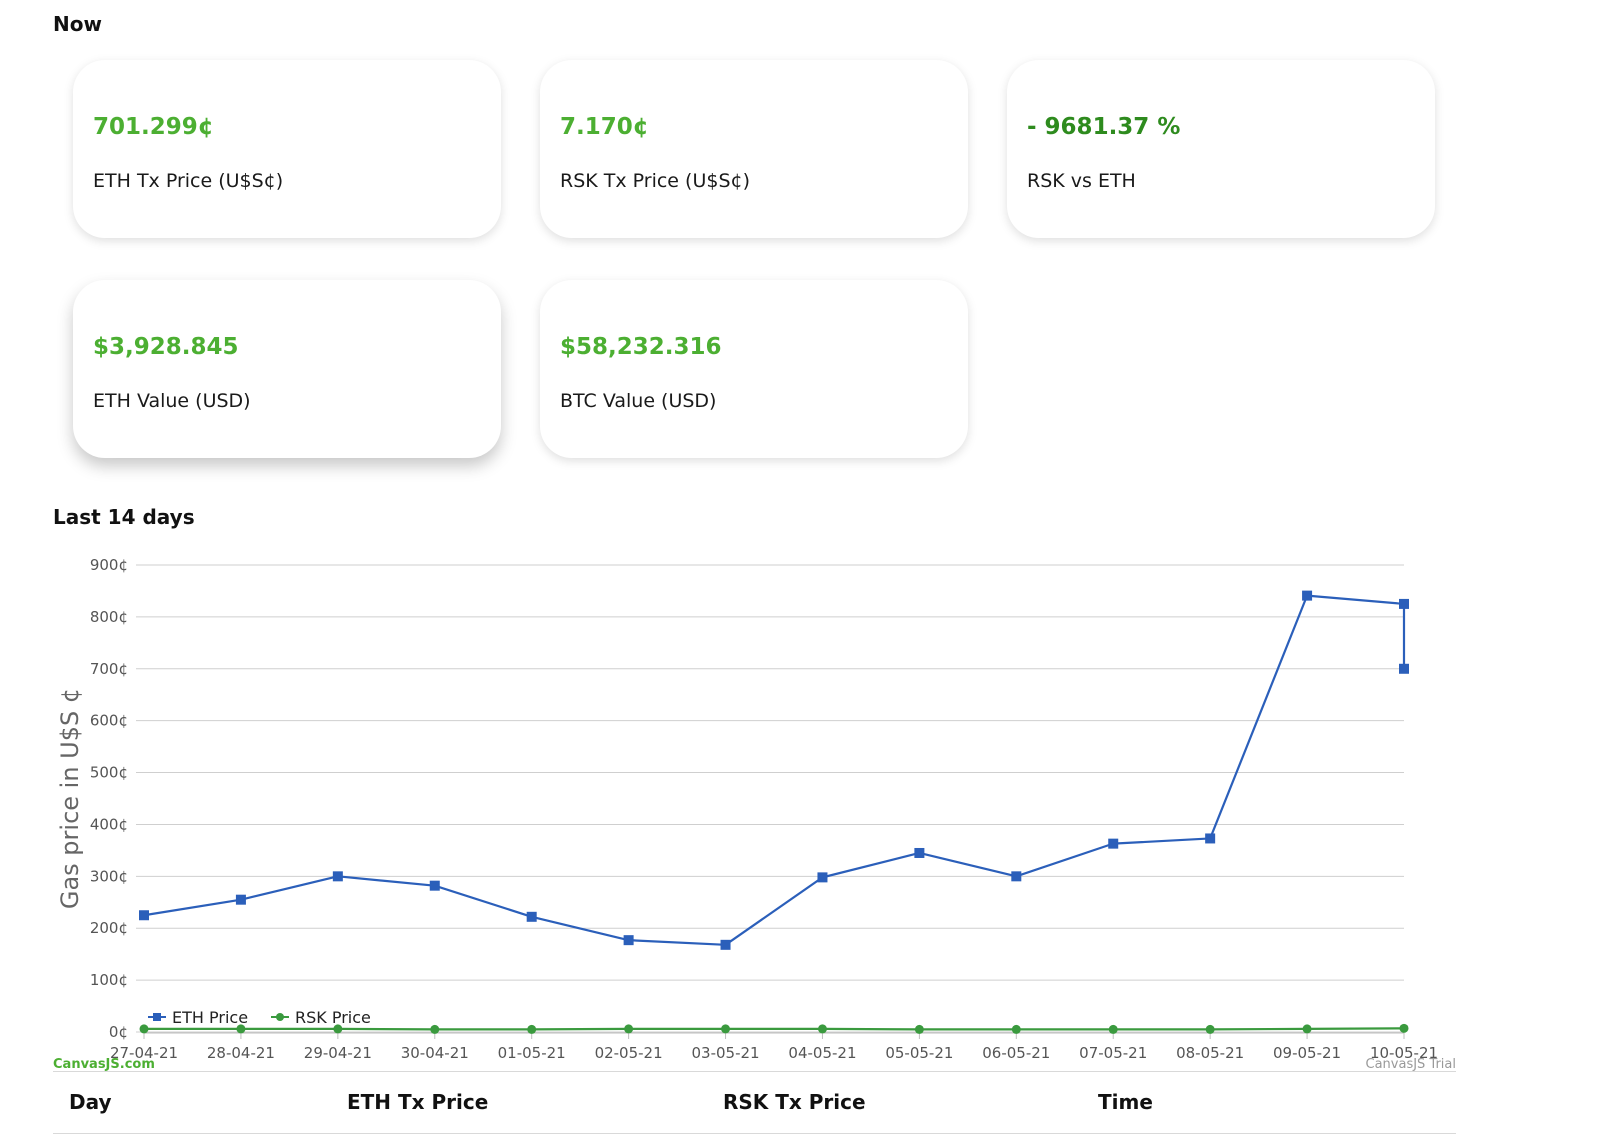 This screenshot has width=1600, height=1135. I want to click on x-tick-label: 27-04-21, so click(144, 1053).